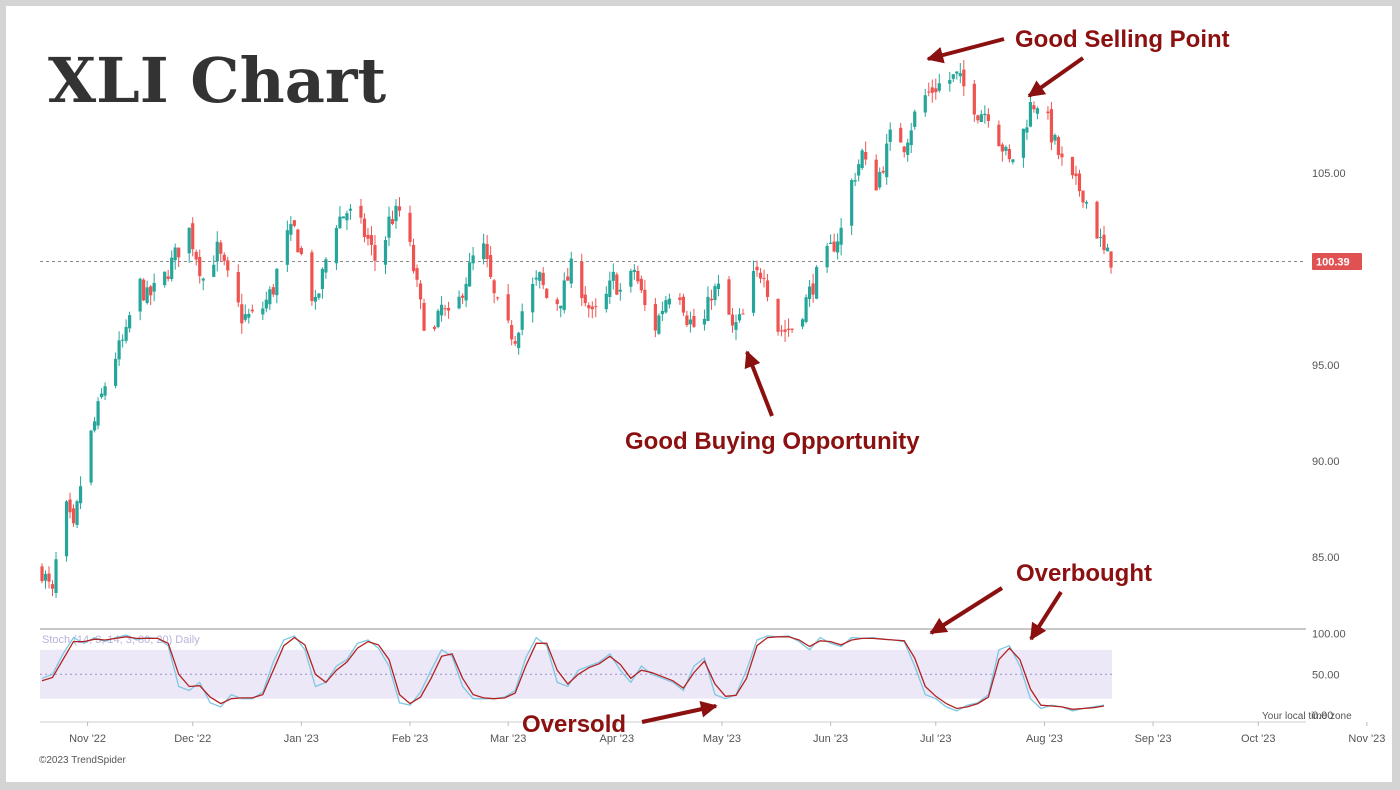 The image size is (1400, 790). I want to click on time-tick-label: Feb '23, so click(410, 739).